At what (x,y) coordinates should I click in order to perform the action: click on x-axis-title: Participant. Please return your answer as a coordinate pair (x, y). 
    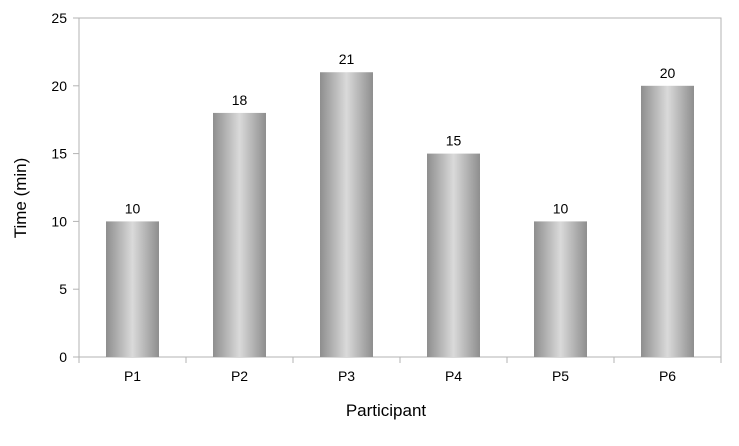
    Looking at the image, I should click on (386, 410).